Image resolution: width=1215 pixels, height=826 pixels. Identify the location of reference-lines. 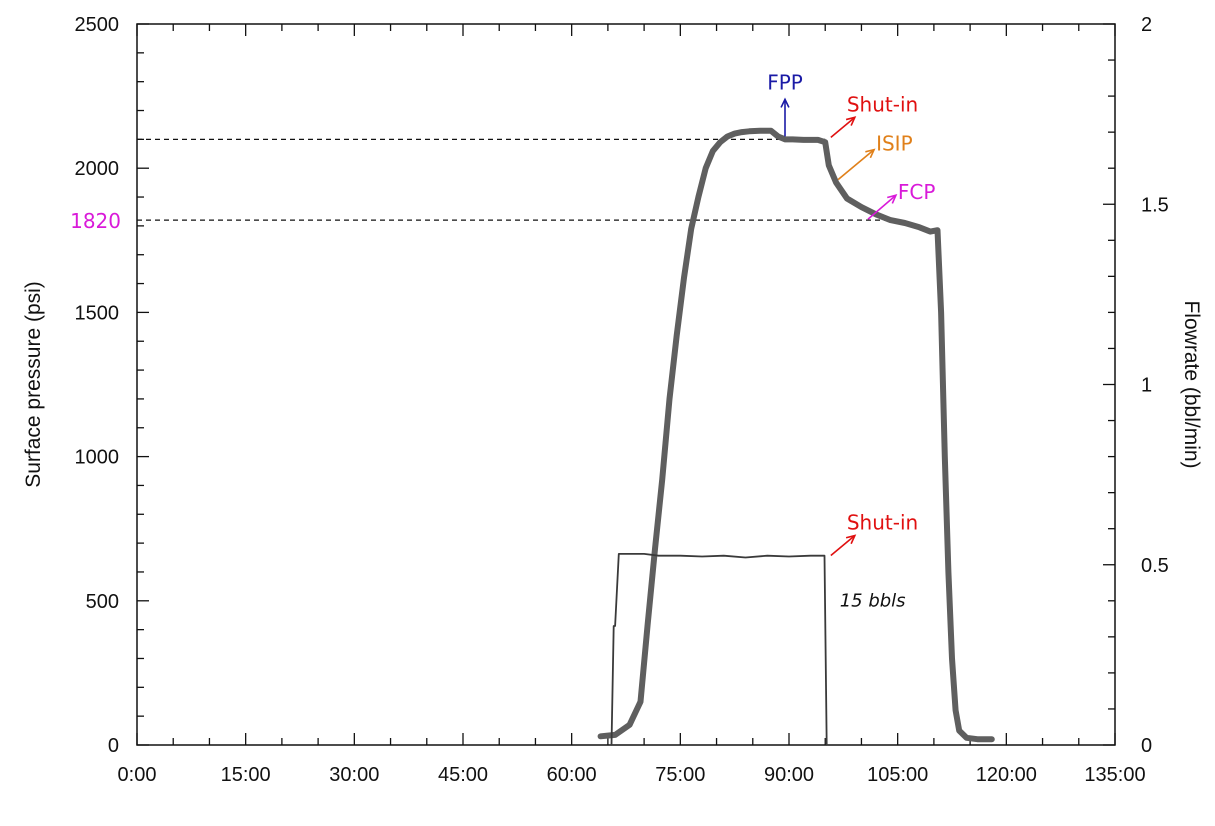
(514, 179).